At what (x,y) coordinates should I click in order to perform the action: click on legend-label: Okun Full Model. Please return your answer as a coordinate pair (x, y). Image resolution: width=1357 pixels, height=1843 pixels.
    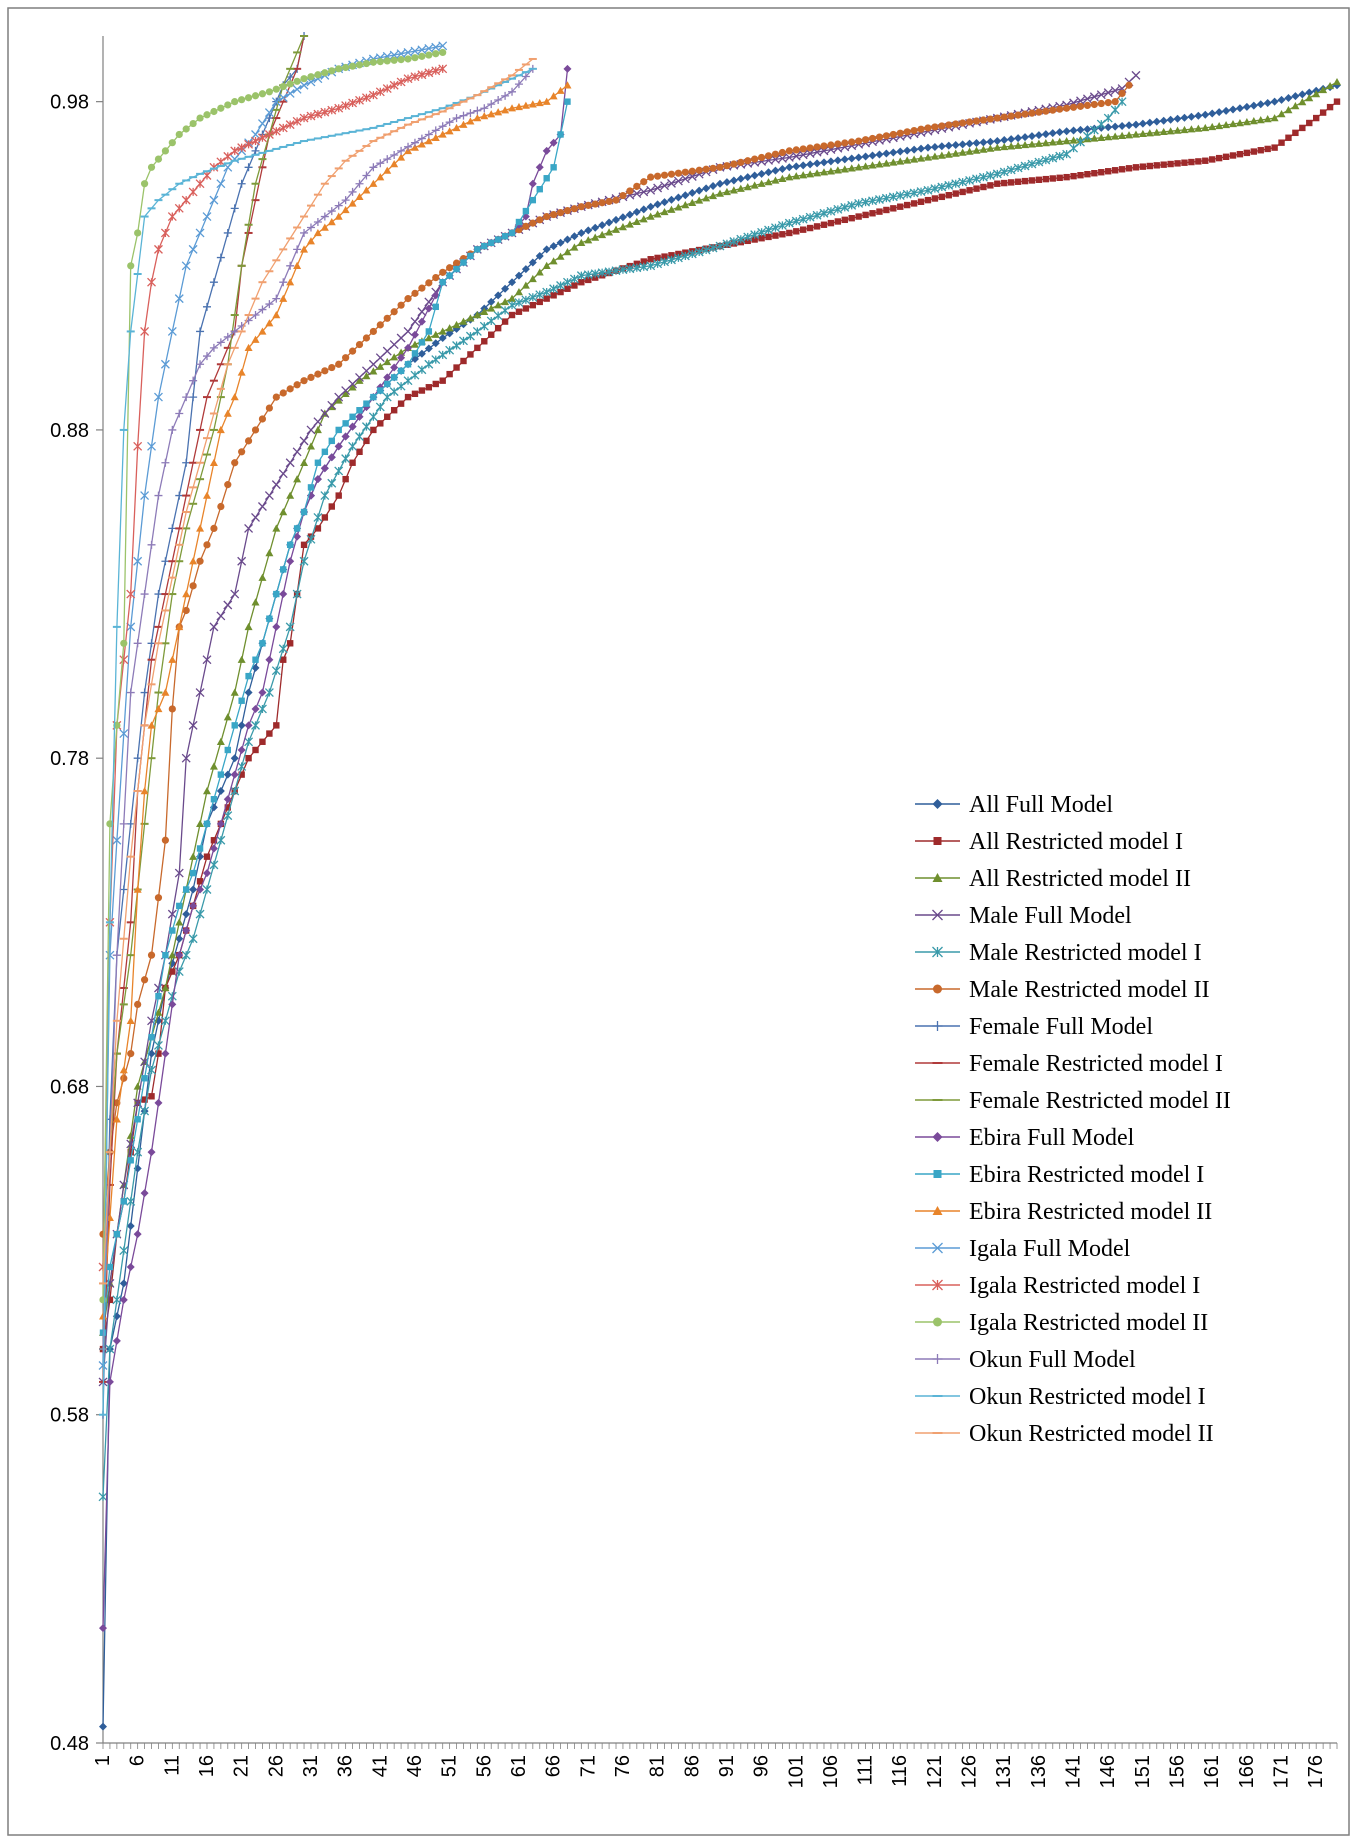
    Looking at the image, I should click on (1052, 1360).